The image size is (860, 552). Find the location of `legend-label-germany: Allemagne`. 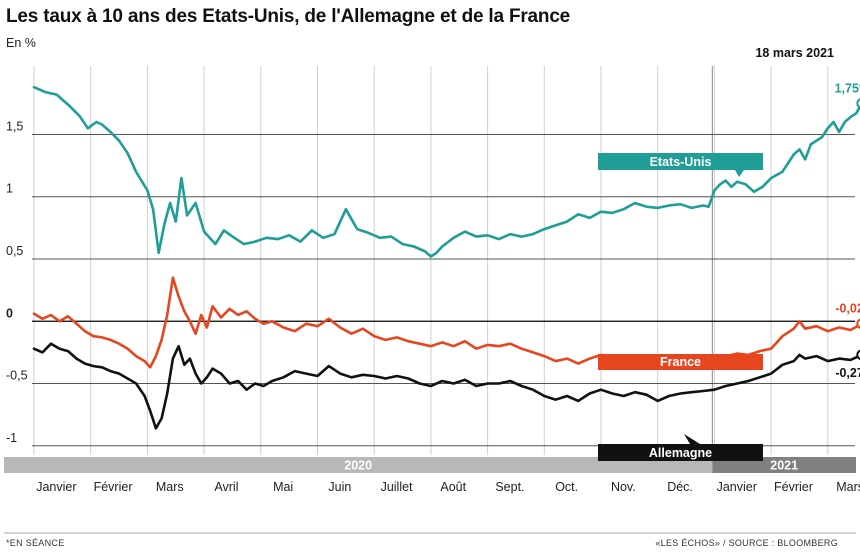

legend-label-germany: Allemagne is located at coordinates (680, 453).